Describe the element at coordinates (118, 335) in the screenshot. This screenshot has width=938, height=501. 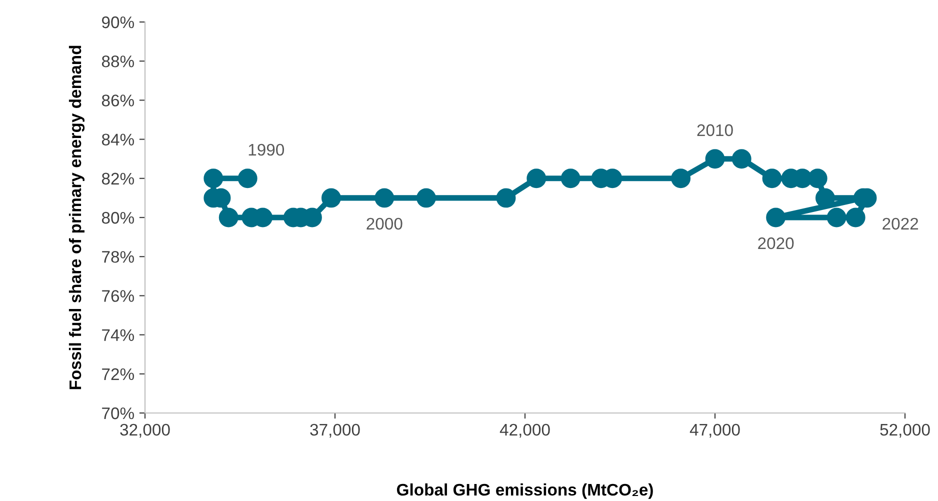
I see `y-tick-label: 74%` at that location.